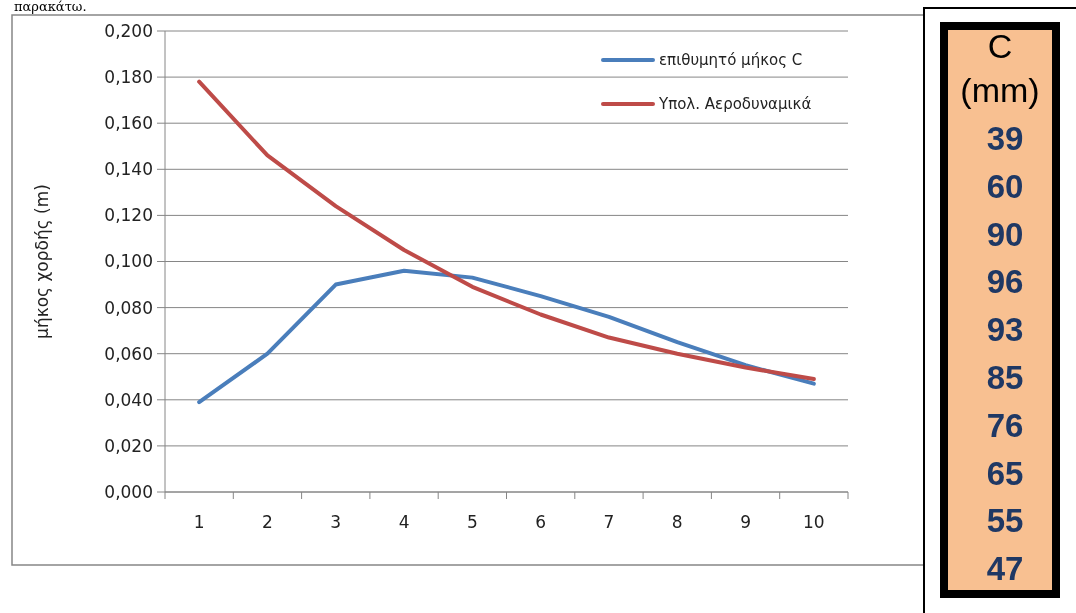 Image resolution: width=1076 pixels, height=613 pixels. What do you see at coordinates (1005, 569) in the screenshot?
I see `text: 47` at bounding box center [1005, 569].